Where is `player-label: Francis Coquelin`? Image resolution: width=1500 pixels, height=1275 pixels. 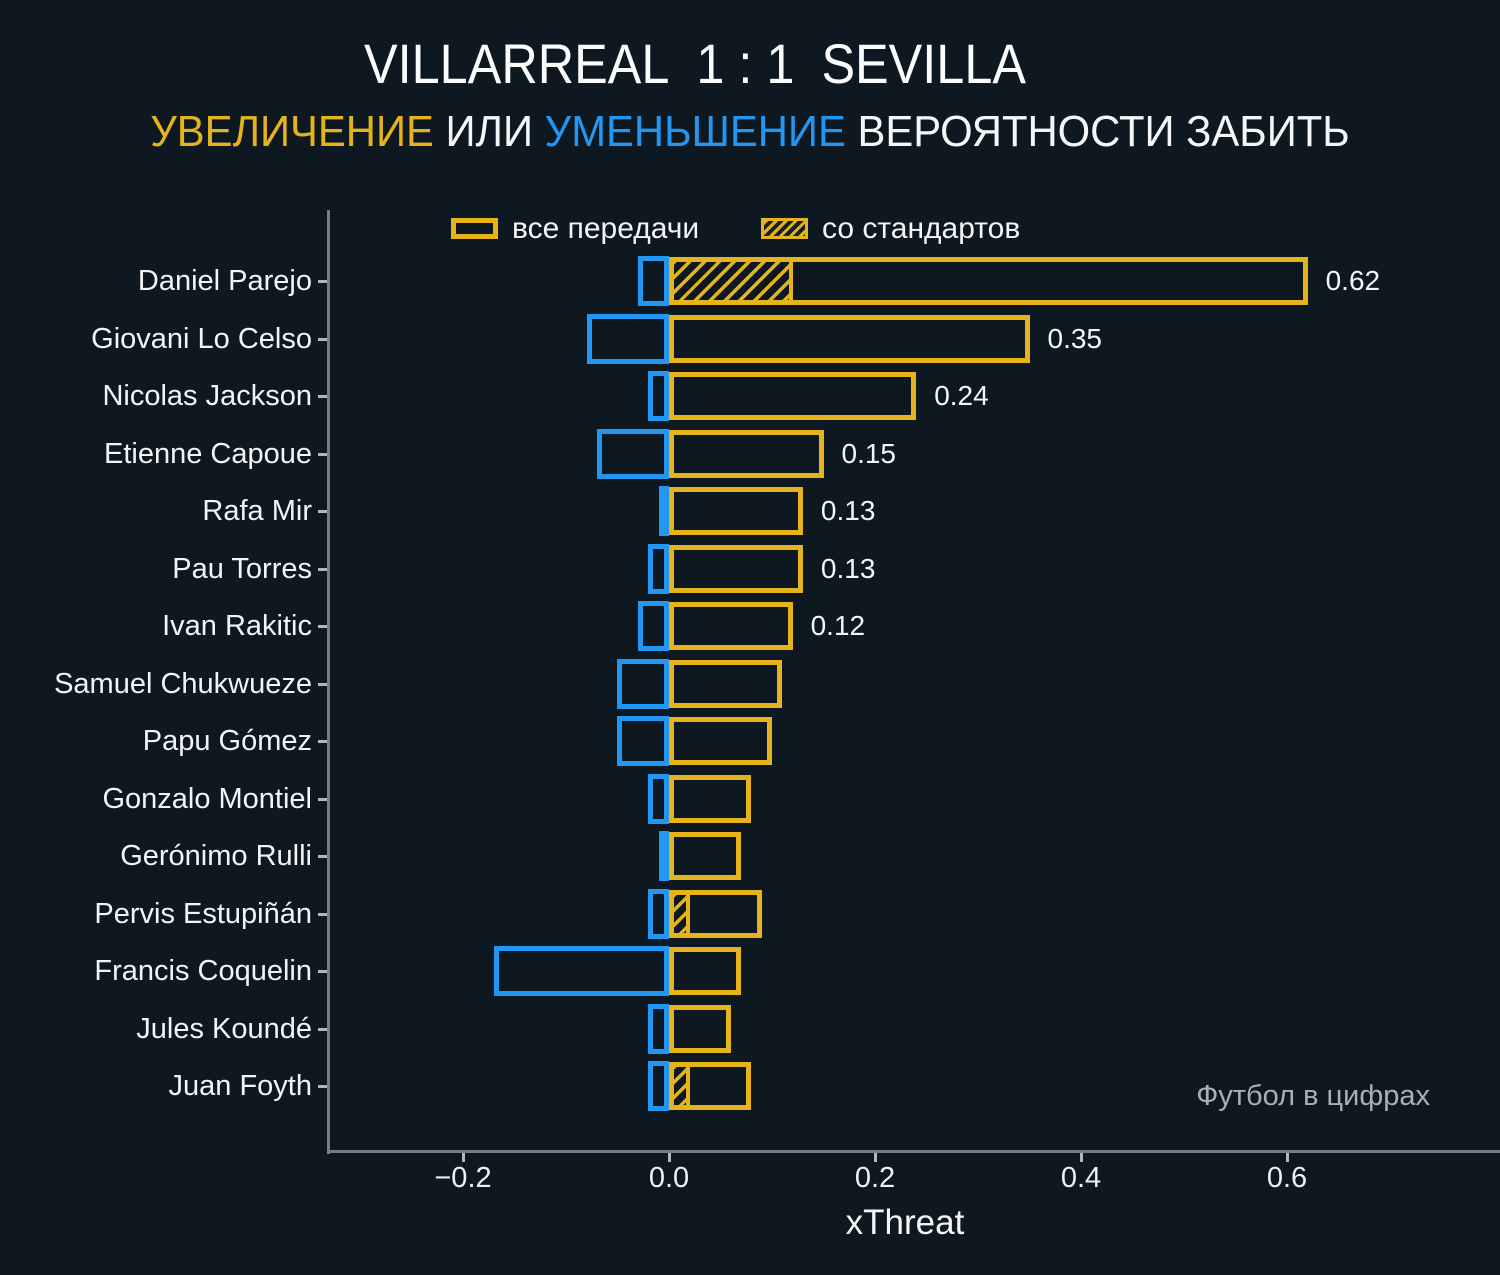 player-label: Francis Coquelin is located at coordinates (203, 971).